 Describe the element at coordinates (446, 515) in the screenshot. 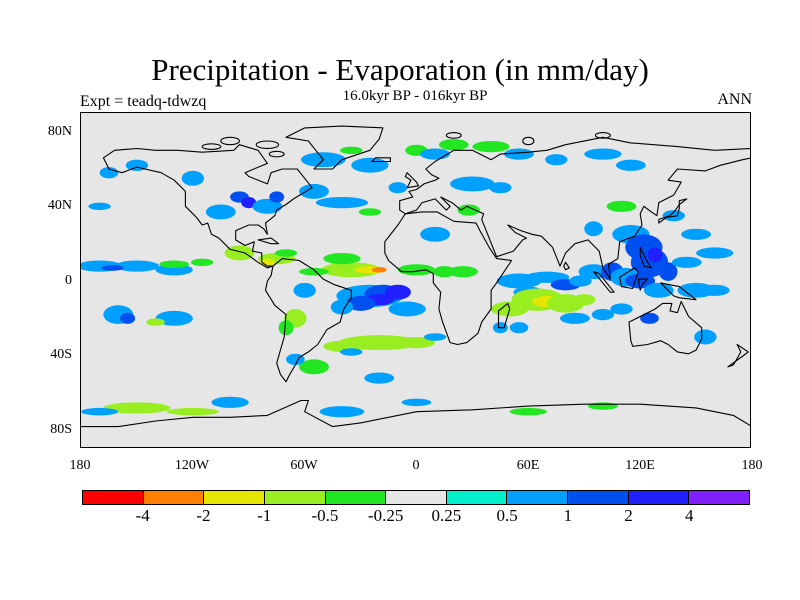

I see `colorbar-label: 0.25` at that location.